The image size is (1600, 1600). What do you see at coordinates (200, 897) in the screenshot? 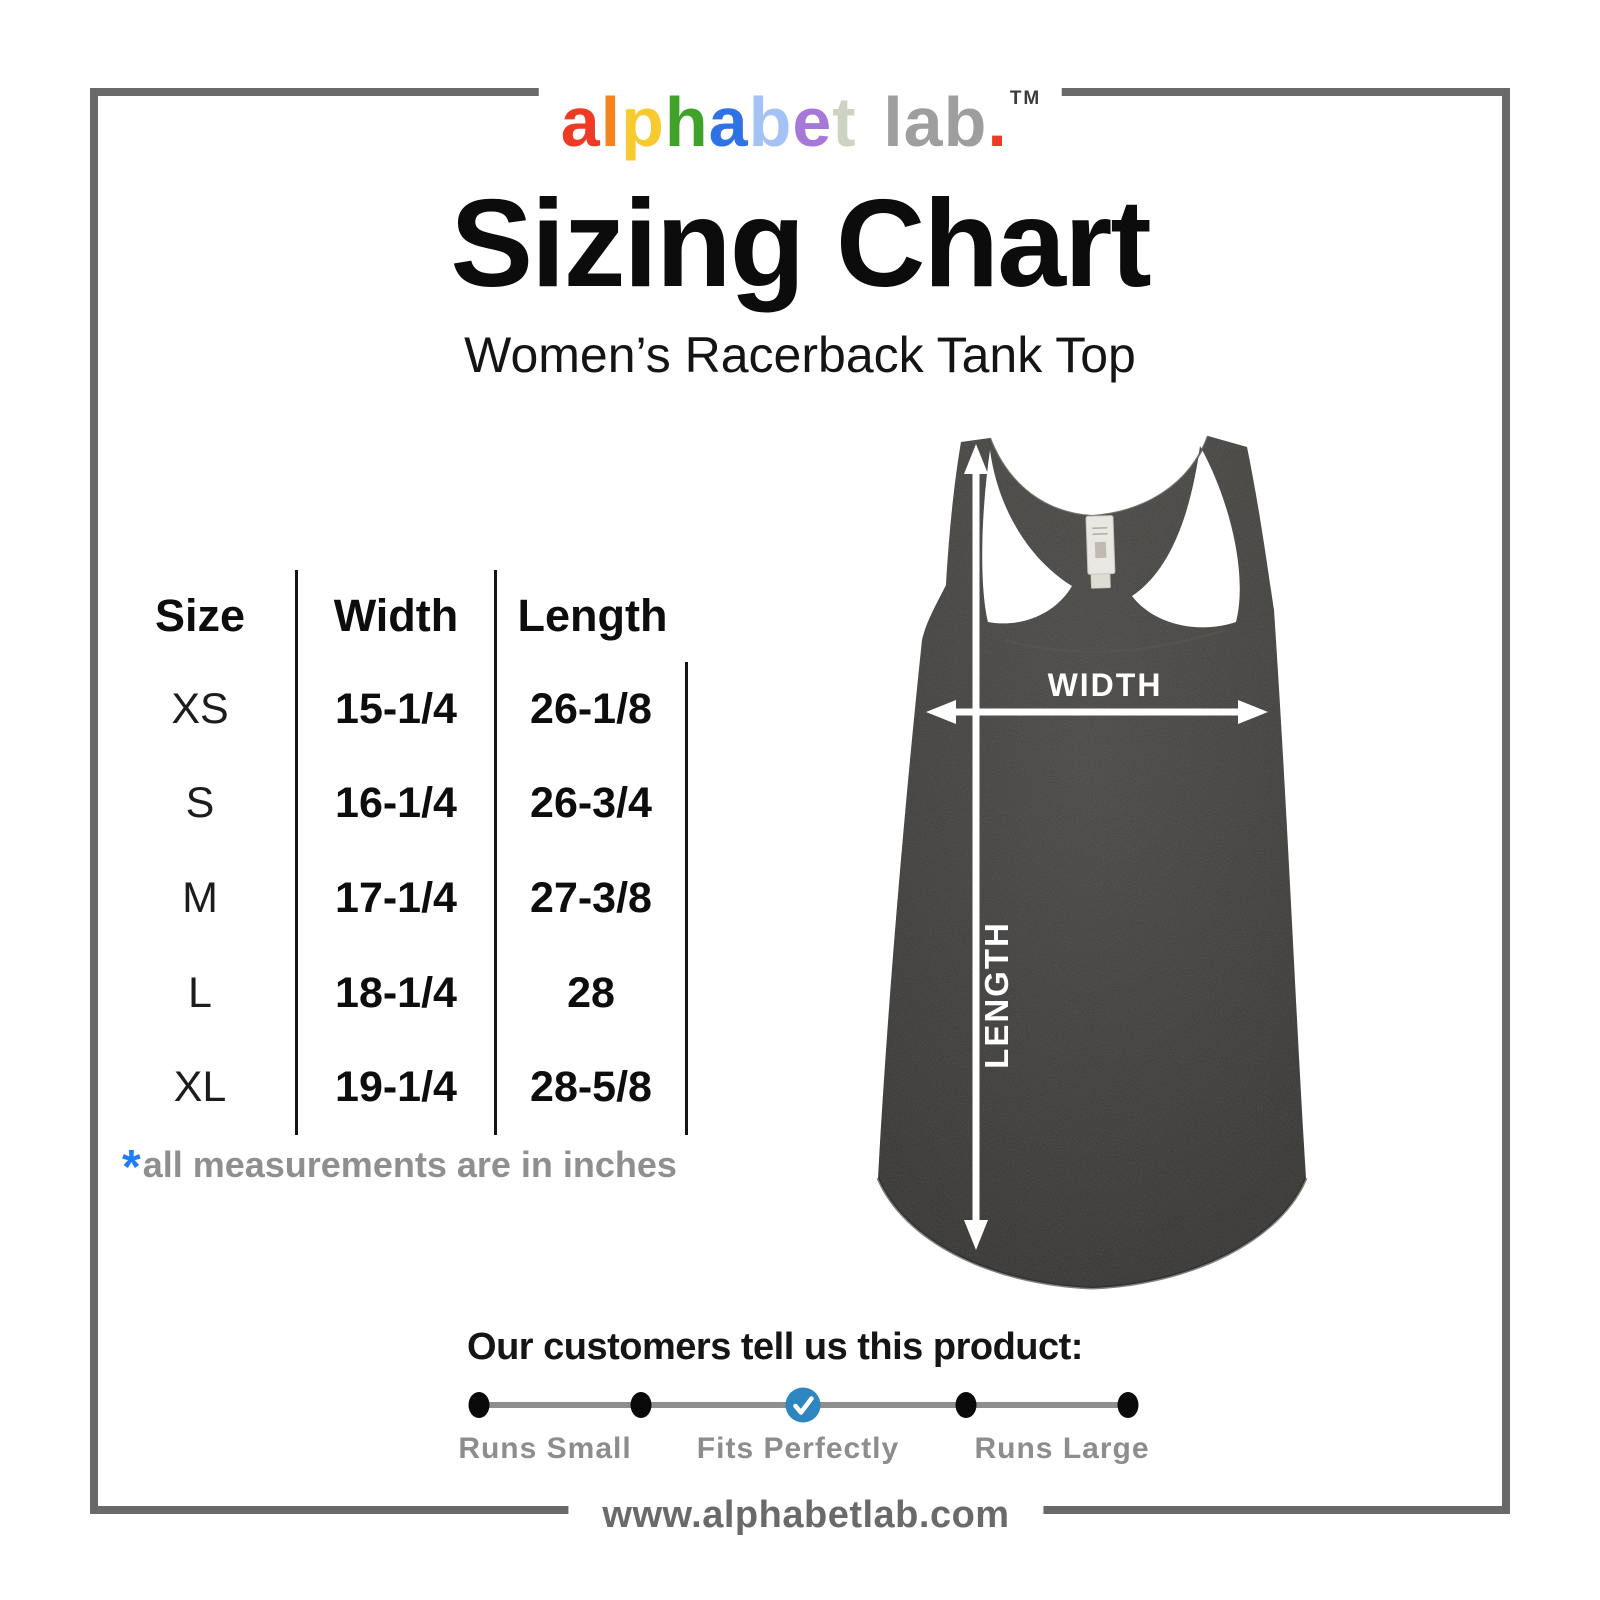
I see `table-cell-size: M` at bounding box center [200, 897].